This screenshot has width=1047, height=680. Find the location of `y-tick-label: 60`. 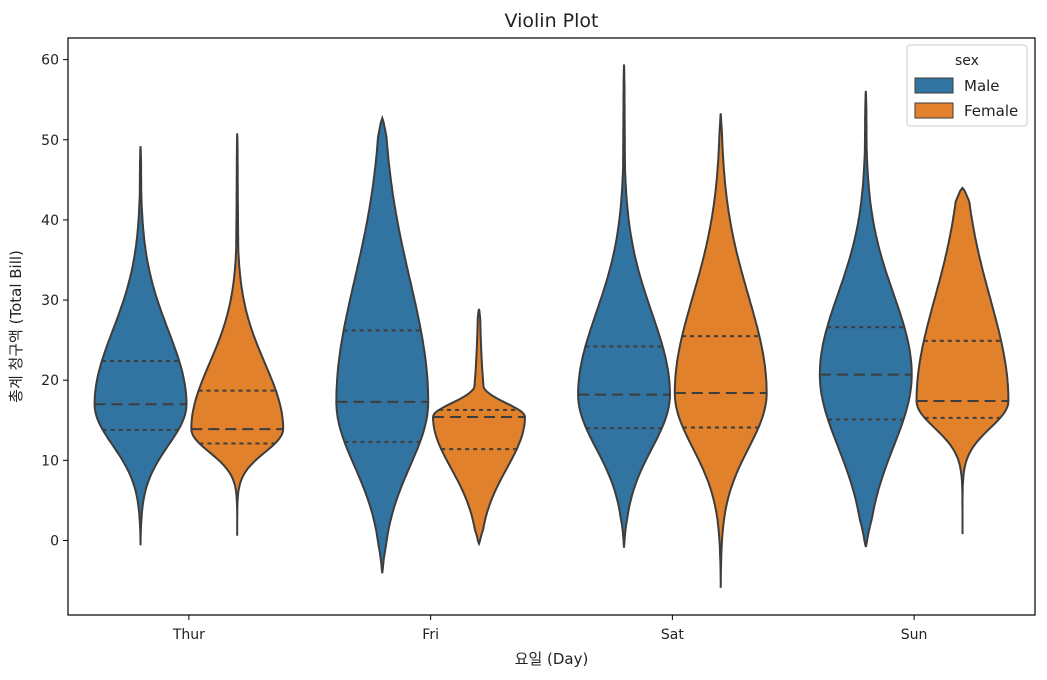

y-tick-label: 60 is located at coordinates (50, 61).